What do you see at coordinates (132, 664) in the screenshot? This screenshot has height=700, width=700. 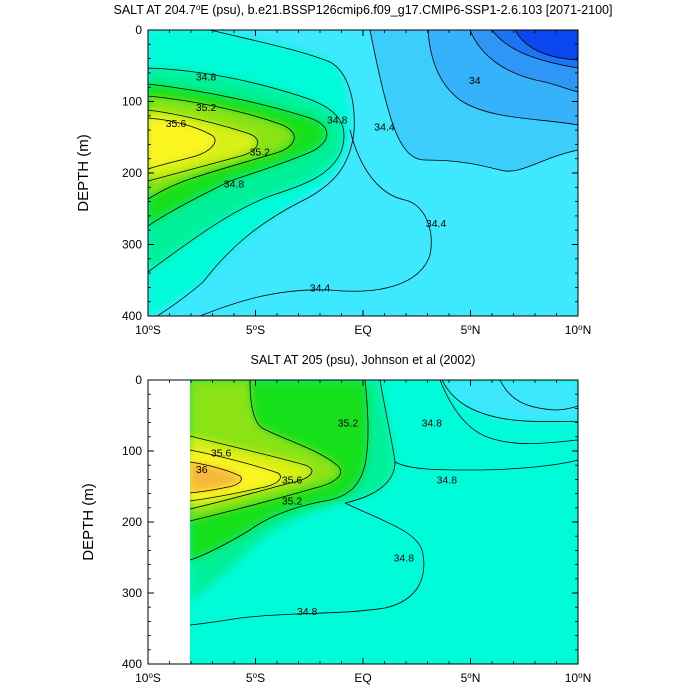 I see `bottom-ytick-label: 400` at bounding box center [132, 664].